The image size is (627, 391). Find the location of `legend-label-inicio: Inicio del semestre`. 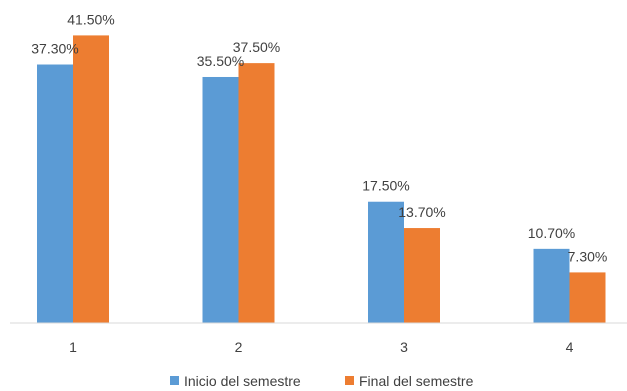

legend-label-inicio: Inicio del semestre is located at coordinates (242, 381).